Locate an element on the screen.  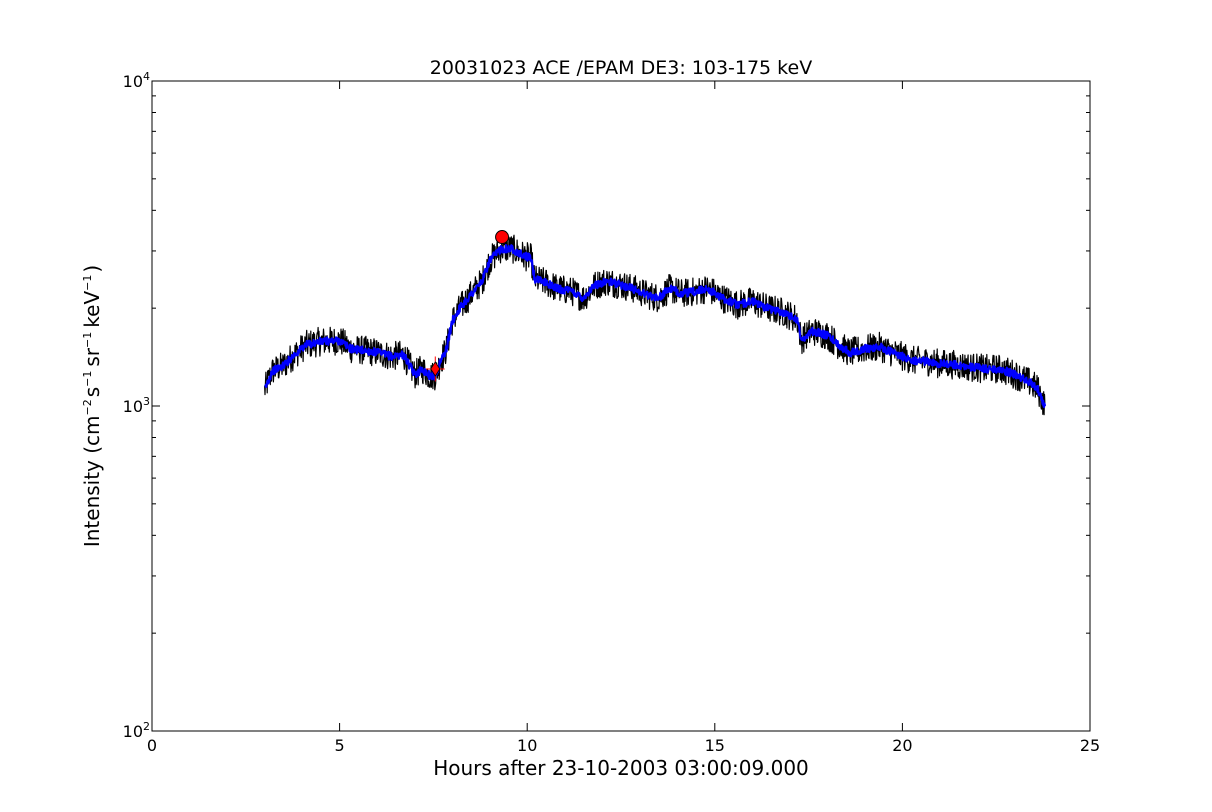
x-tick-label: 10 is located at coordinates (527, 745).